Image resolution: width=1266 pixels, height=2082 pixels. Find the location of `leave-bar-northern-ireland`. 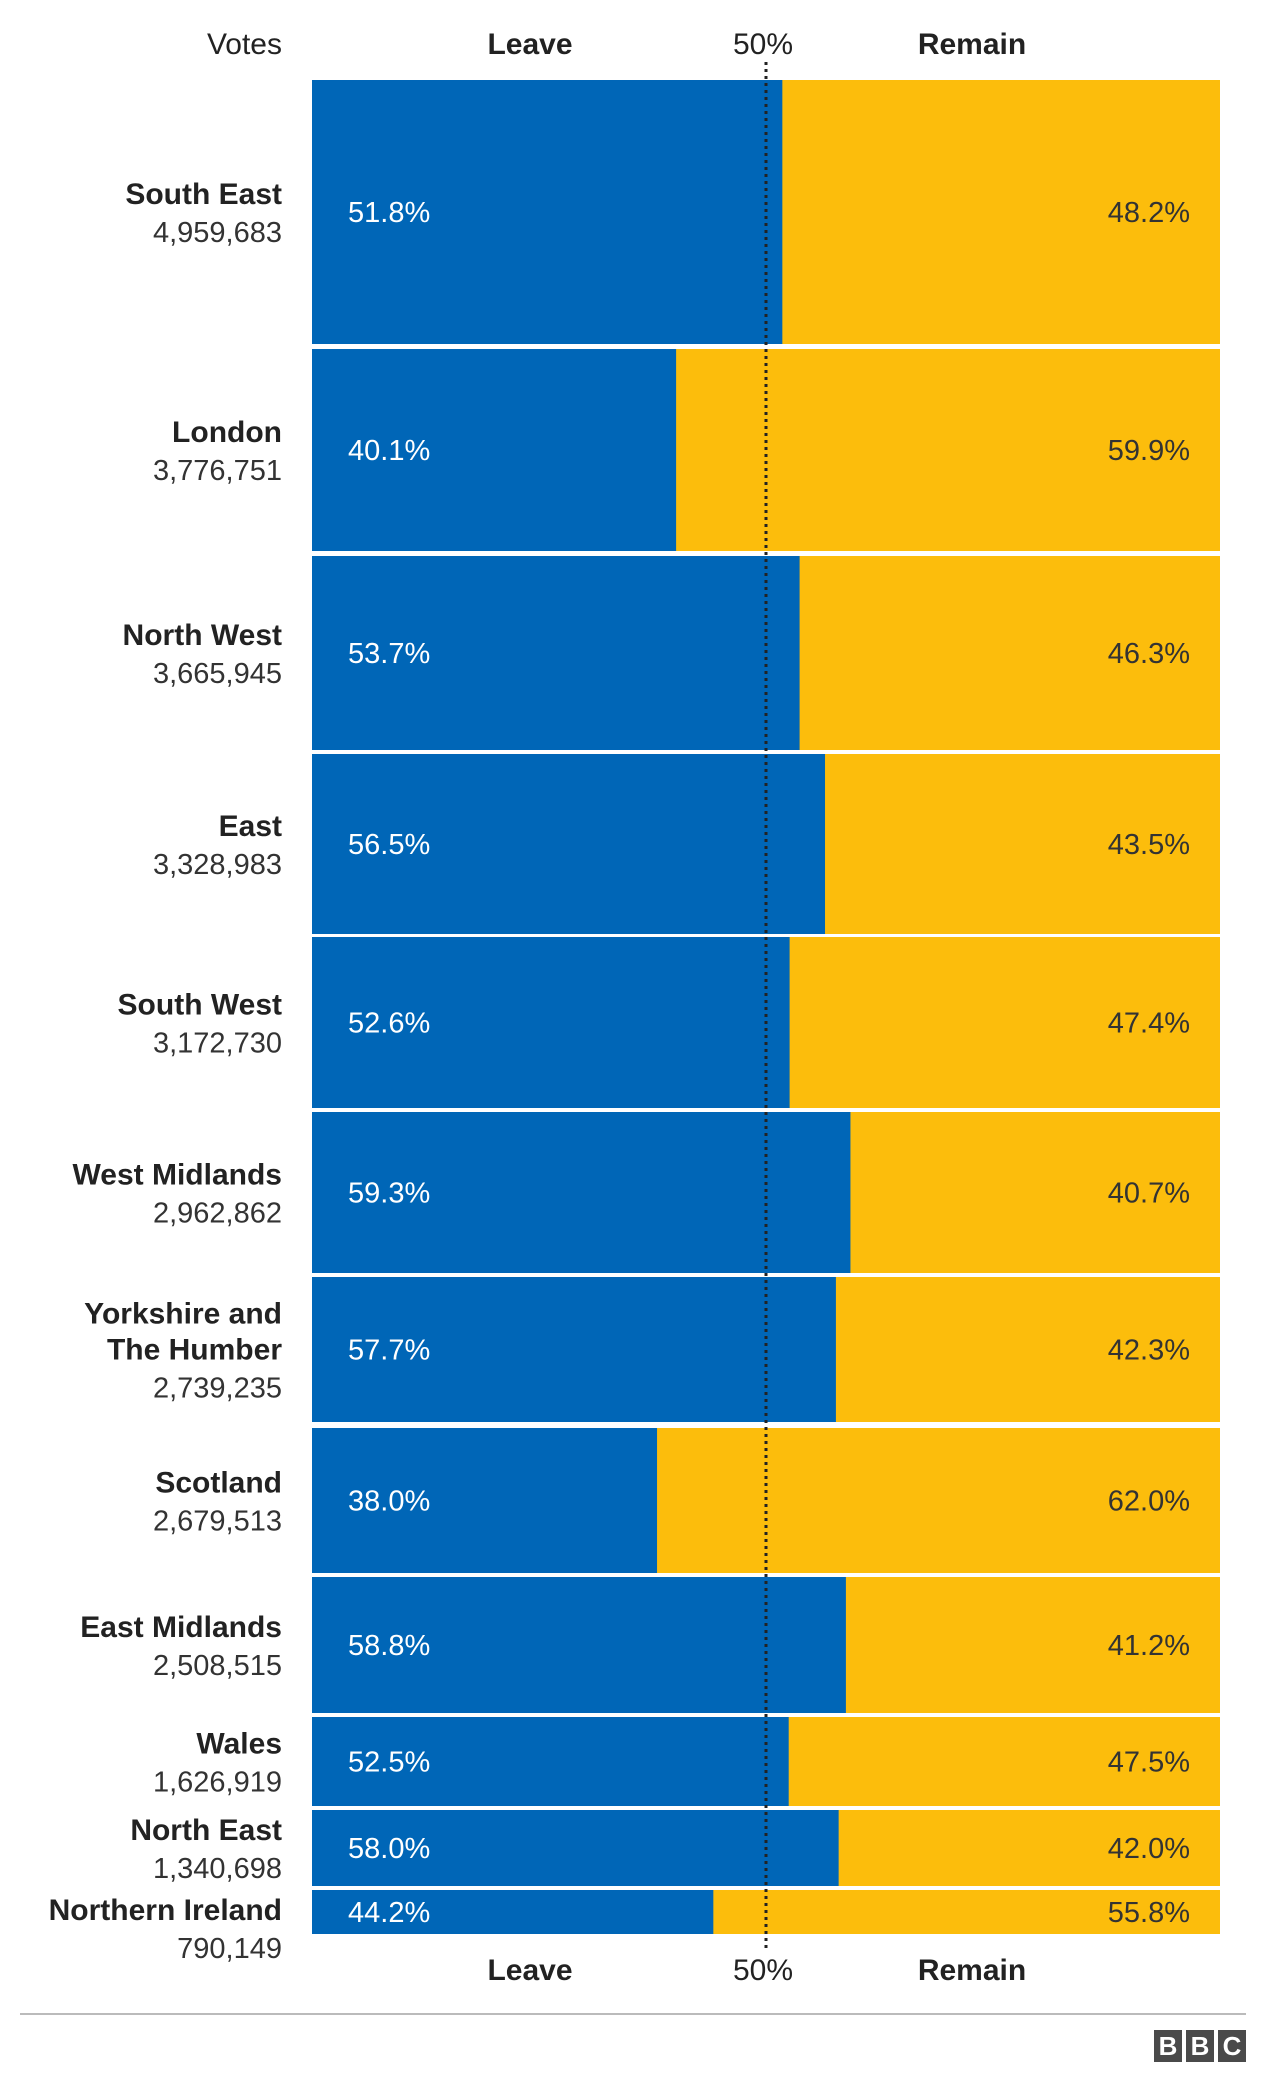

leave-bar-northern-ireland is located at coordinates (513, 1912).